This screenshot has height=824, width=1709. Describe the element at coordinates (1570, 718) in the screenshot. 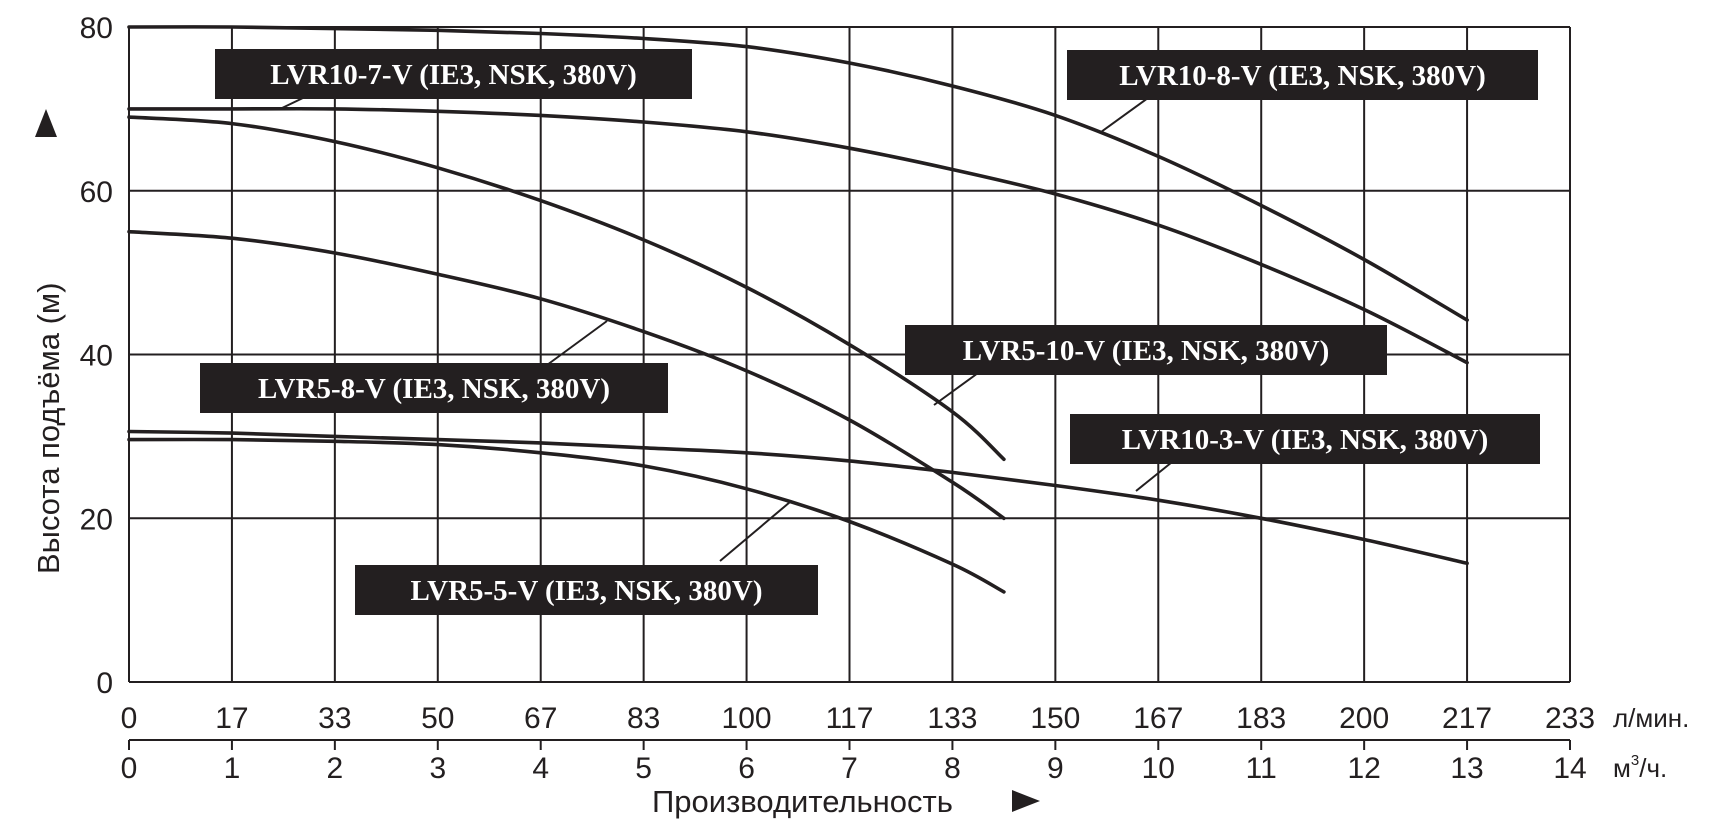

I see `x-primary-tick-label: 233` at that location.